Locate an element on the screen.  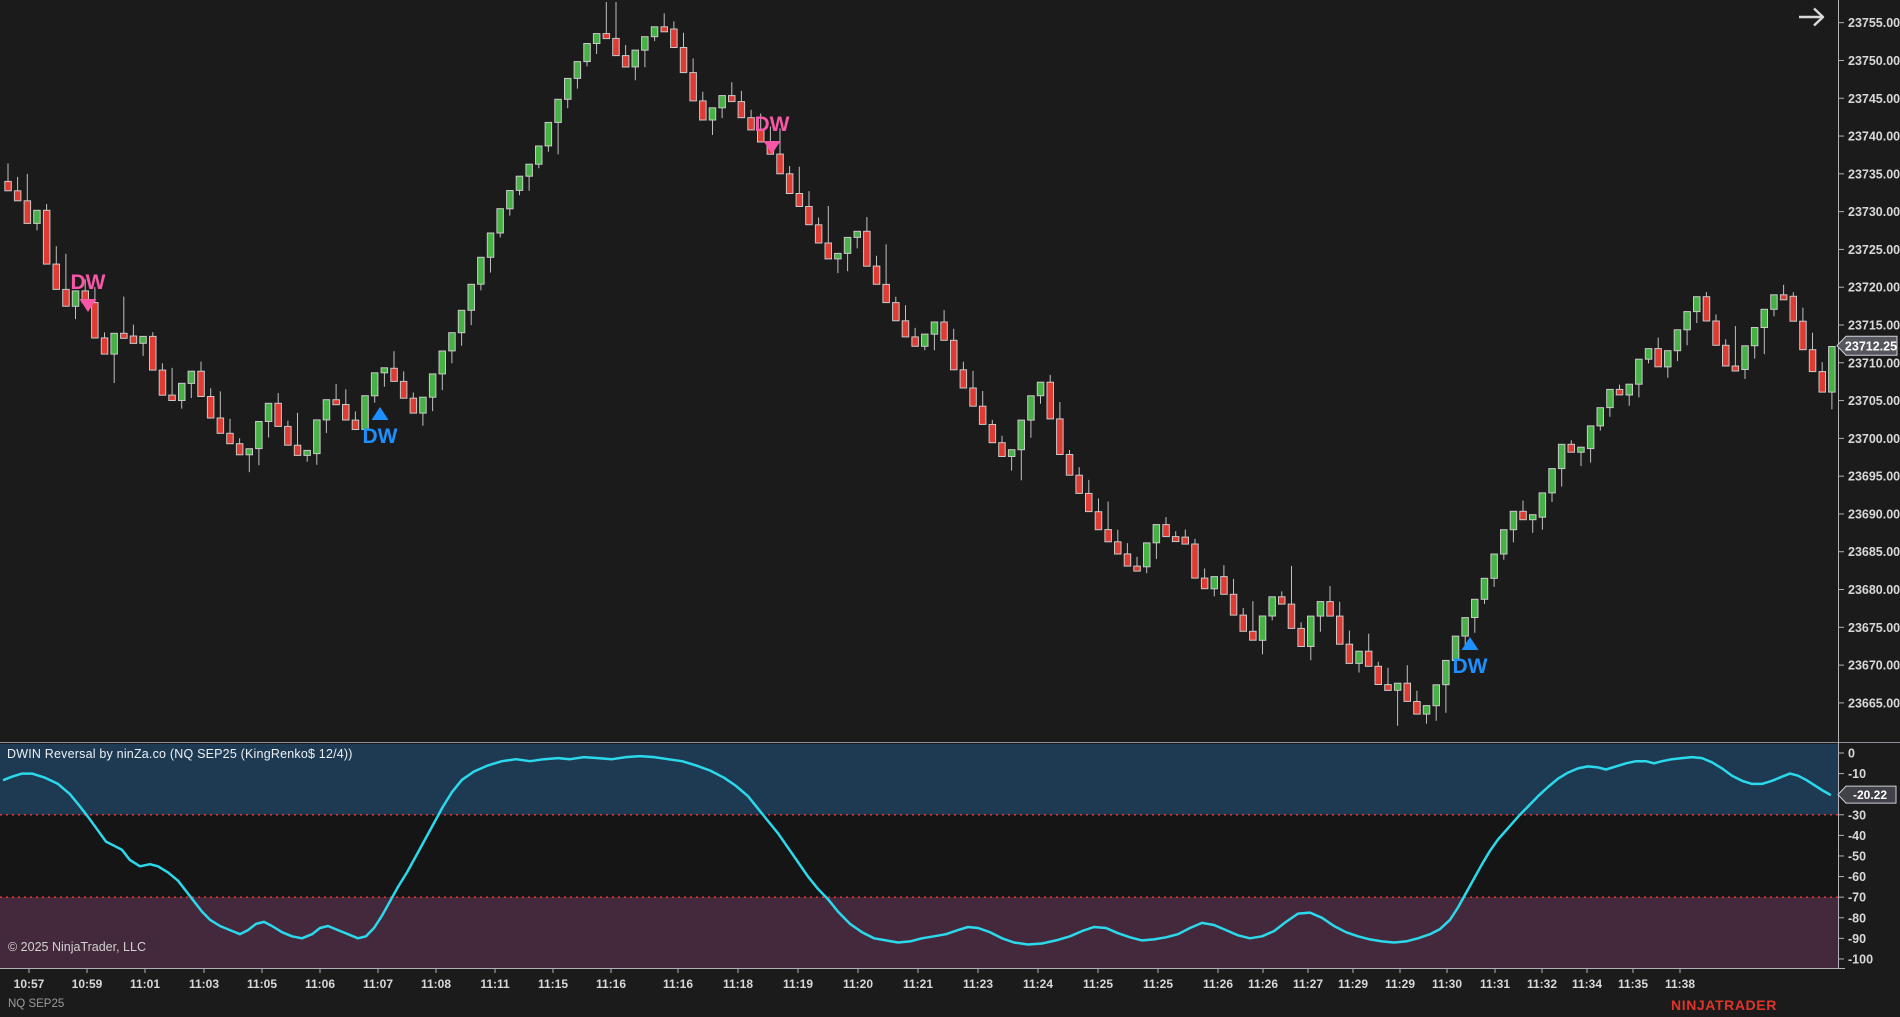
time-tick-label: 11:16 is located at coordinates (611, 984).